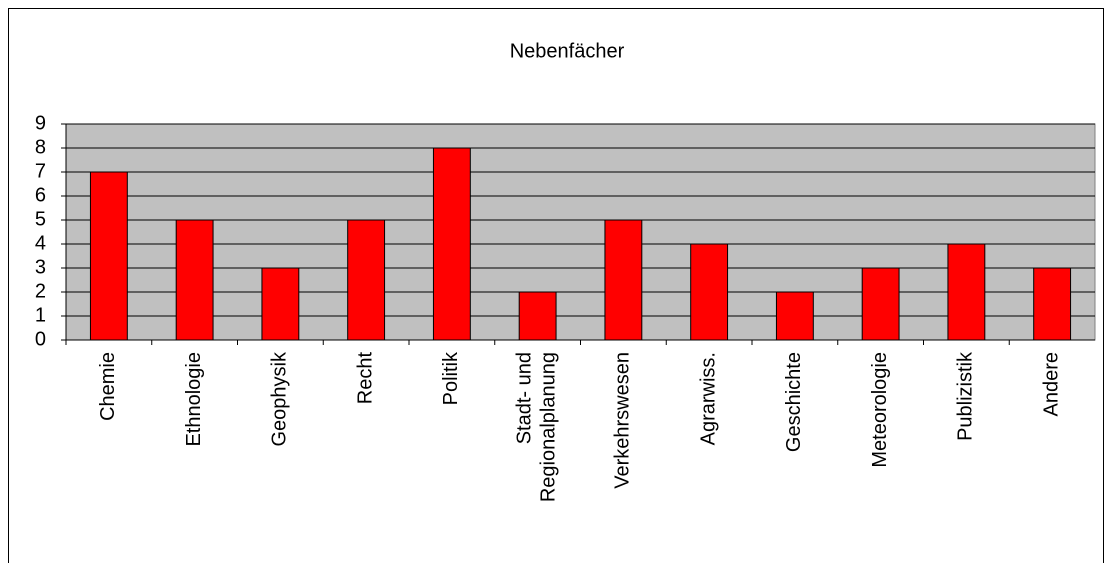  I want to click on x-tick-label: Recht, so click(365, 378).